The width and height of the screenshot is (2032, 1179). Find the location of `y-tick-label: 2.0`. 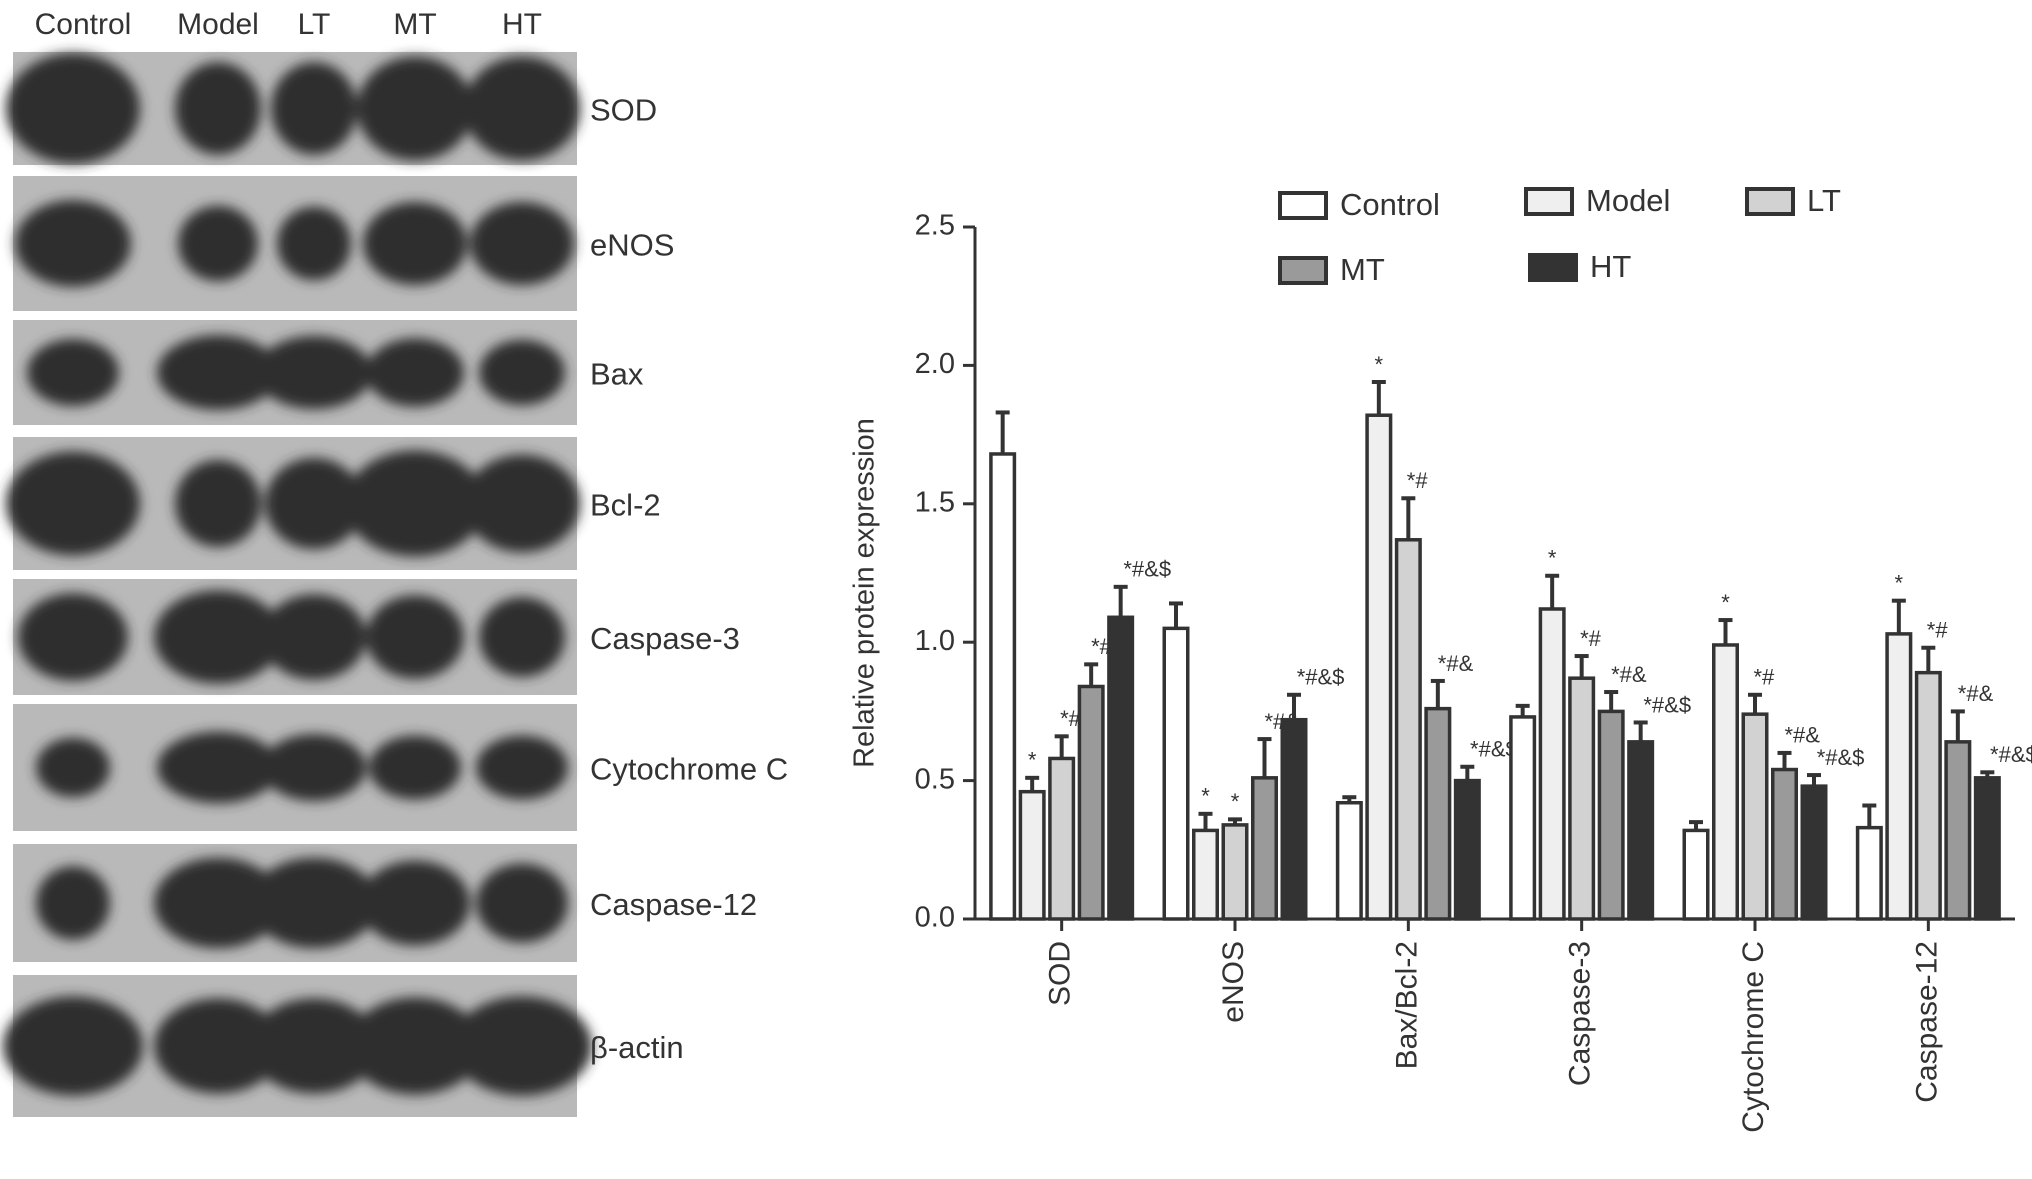

y-tick-label: 2.0 is located at coordinates (935, 364).